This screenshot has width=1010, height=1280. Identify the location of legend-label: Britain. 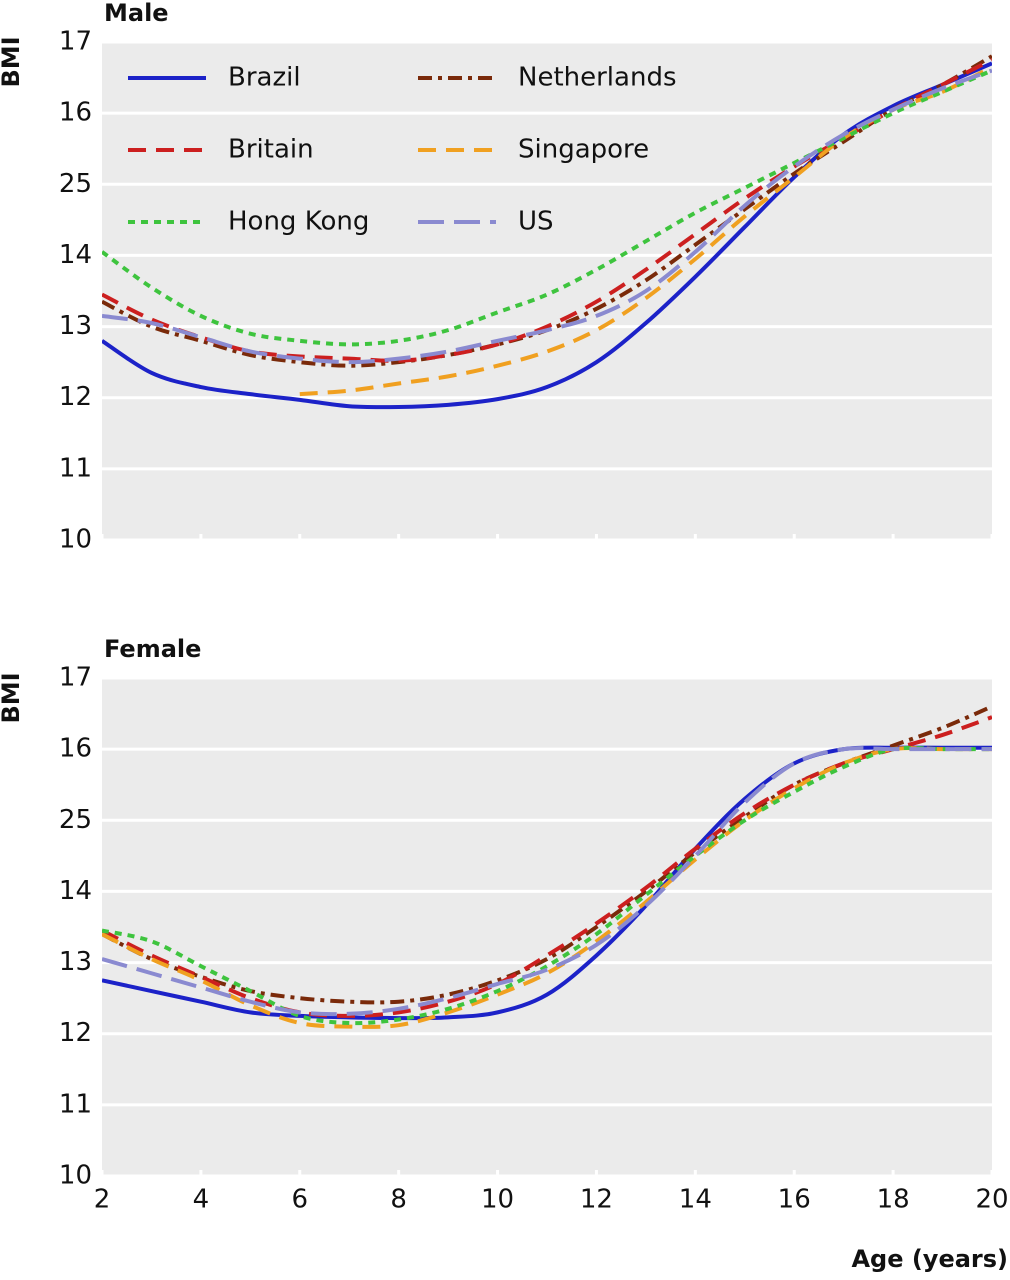
(271, 150).